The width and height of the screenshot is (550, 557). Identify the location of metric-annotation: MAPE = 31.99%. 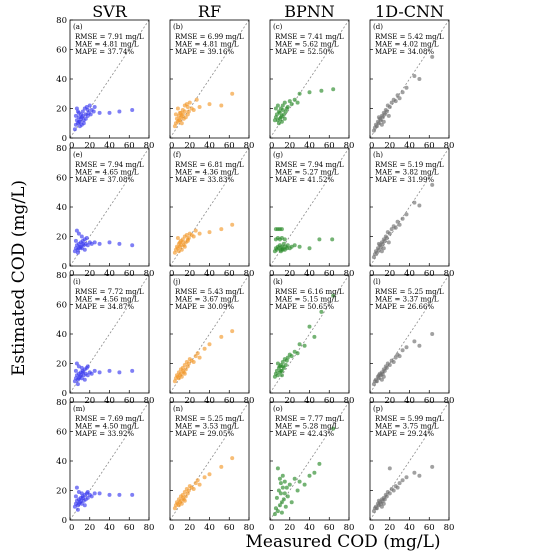
(404, 180).